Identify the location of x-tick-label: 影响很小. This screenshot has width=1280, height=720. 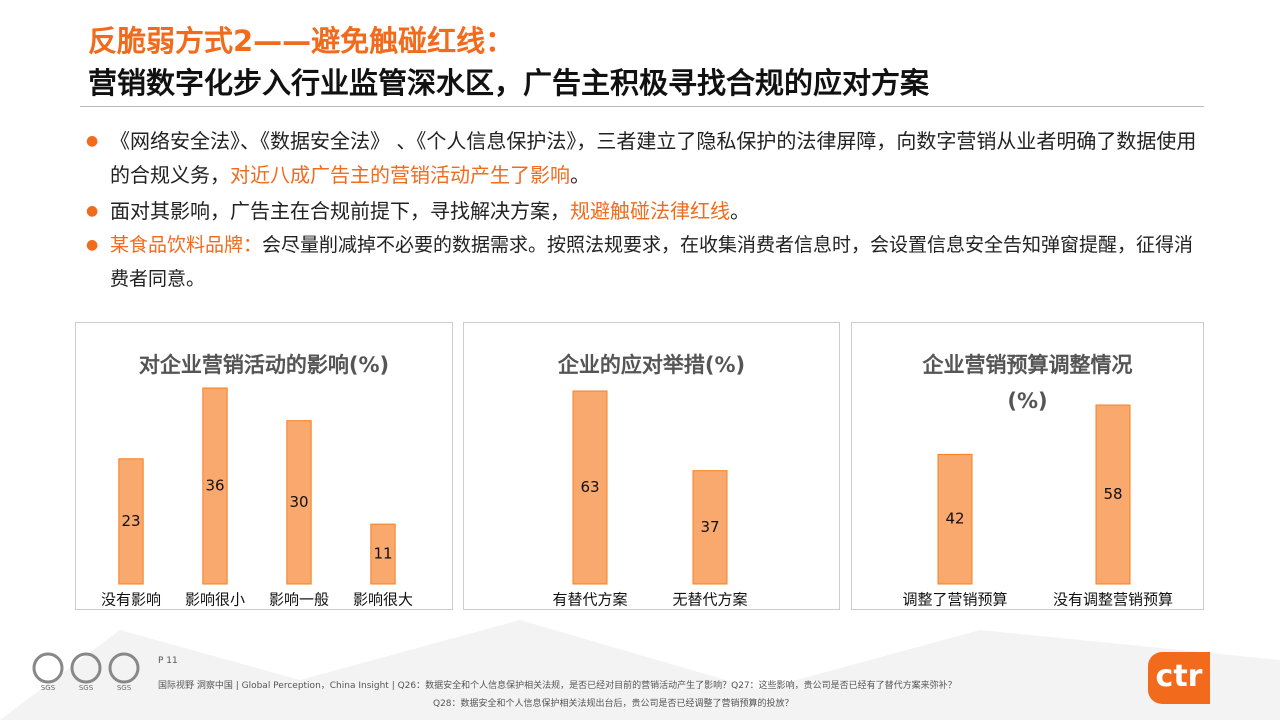
(215, 600).